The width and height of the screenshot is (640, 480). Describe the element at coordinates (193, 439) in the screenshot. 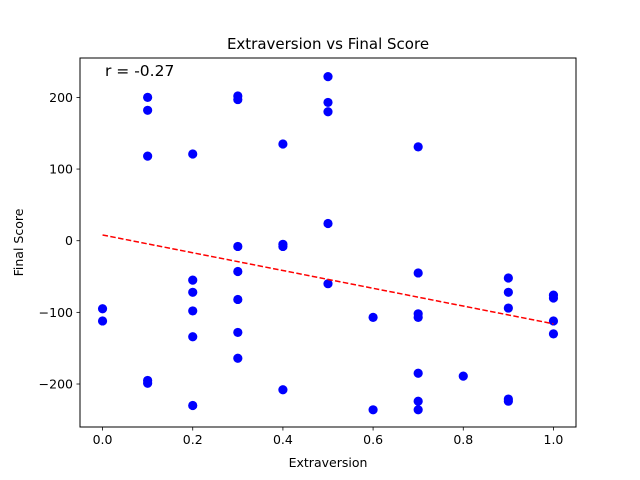

I see `x-tick-label: 0.2` at that location.